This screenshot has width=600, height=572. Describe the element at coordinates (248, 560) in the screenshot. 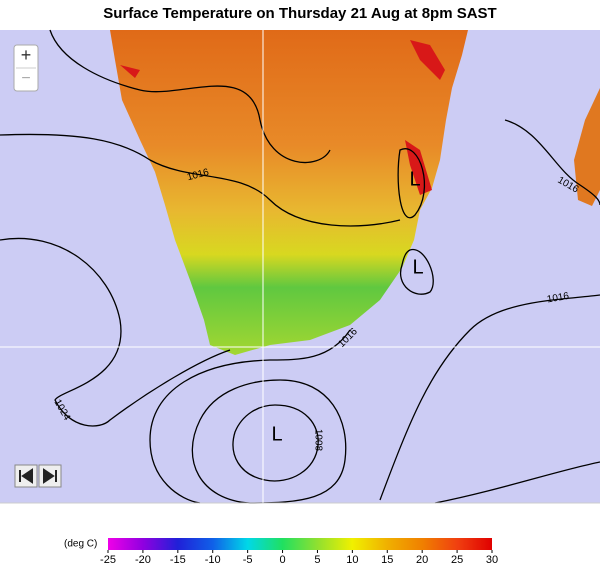

I see `colorbar-tick-label: -5` at that location.